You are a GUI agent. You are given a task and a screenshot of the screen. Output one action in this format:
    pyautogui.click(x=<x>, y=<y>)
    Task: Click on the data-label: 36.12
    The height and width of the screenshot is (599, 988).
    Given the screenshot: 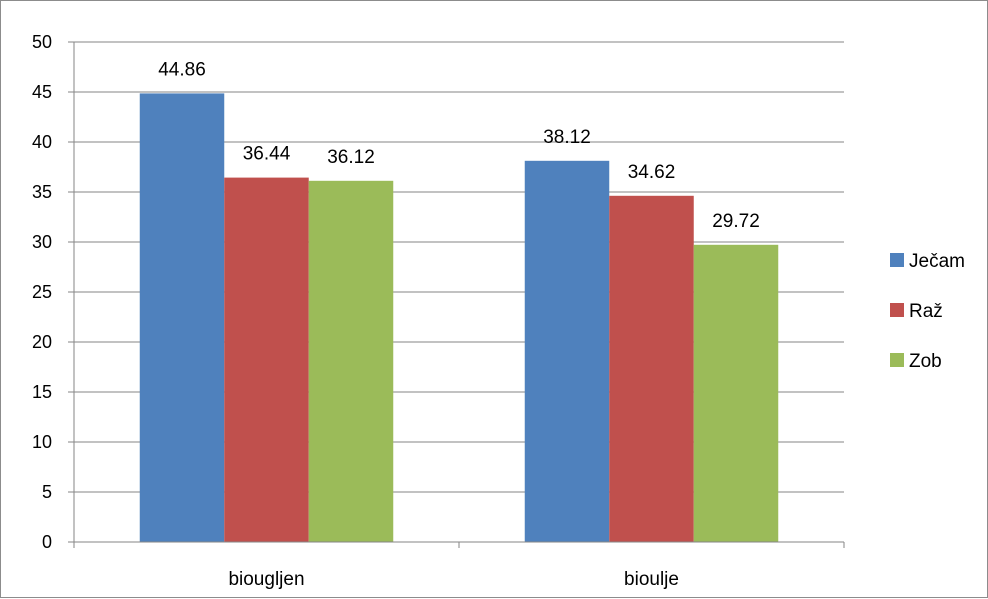 What is the action you would take?
    pyautogui.click(x=351, y=157)
    